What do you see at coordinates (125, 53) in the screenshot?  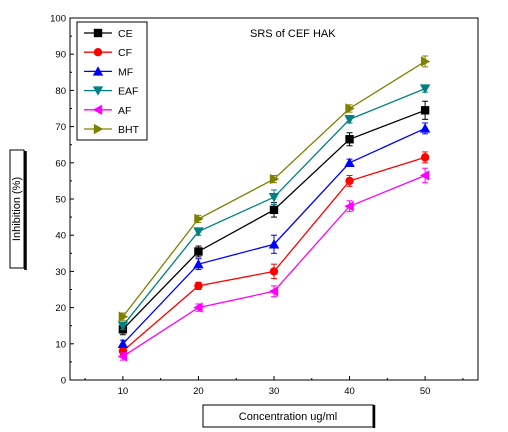 I see `legend-label: CF` at bounding box center [125, 53].